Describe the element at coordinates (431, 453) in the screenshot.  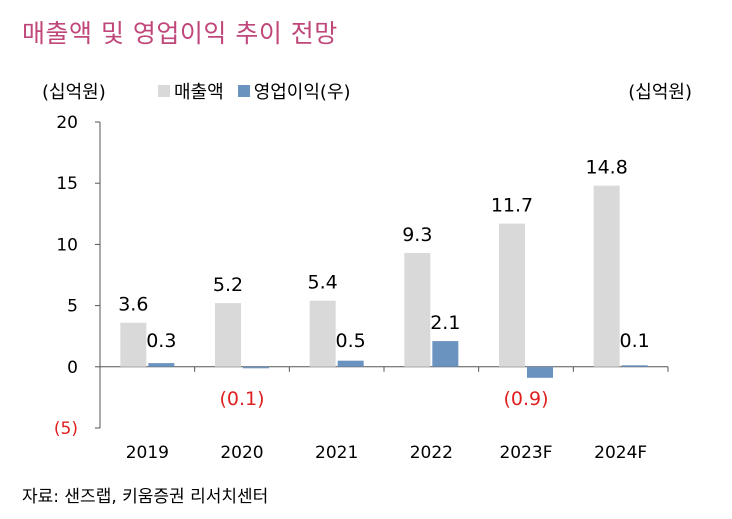
I see `x-category-label: 2022` at that location.